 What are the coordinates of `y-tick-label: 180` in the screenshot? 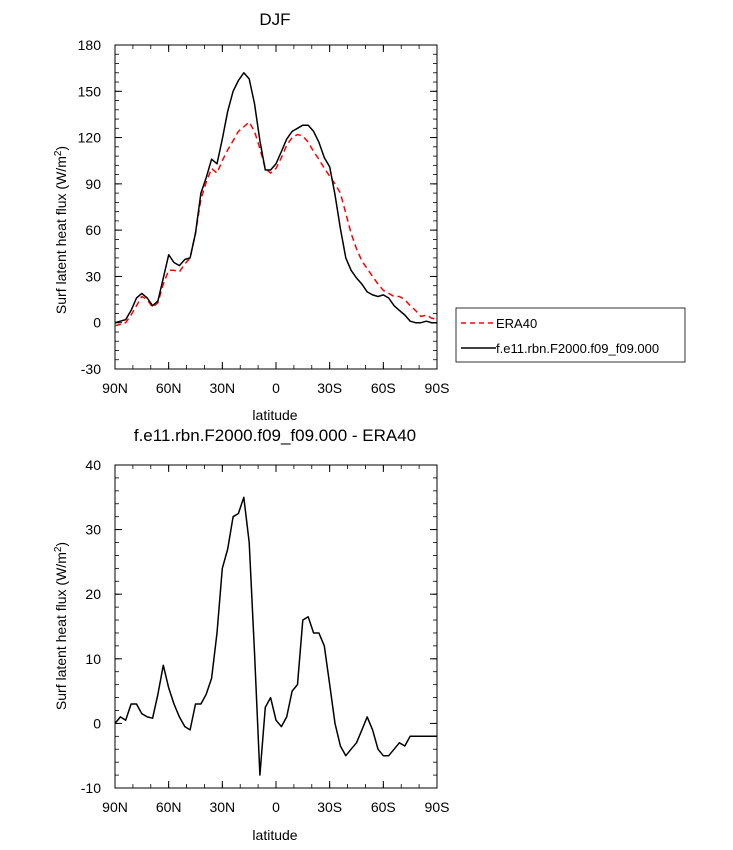 It's located at (90, 45).